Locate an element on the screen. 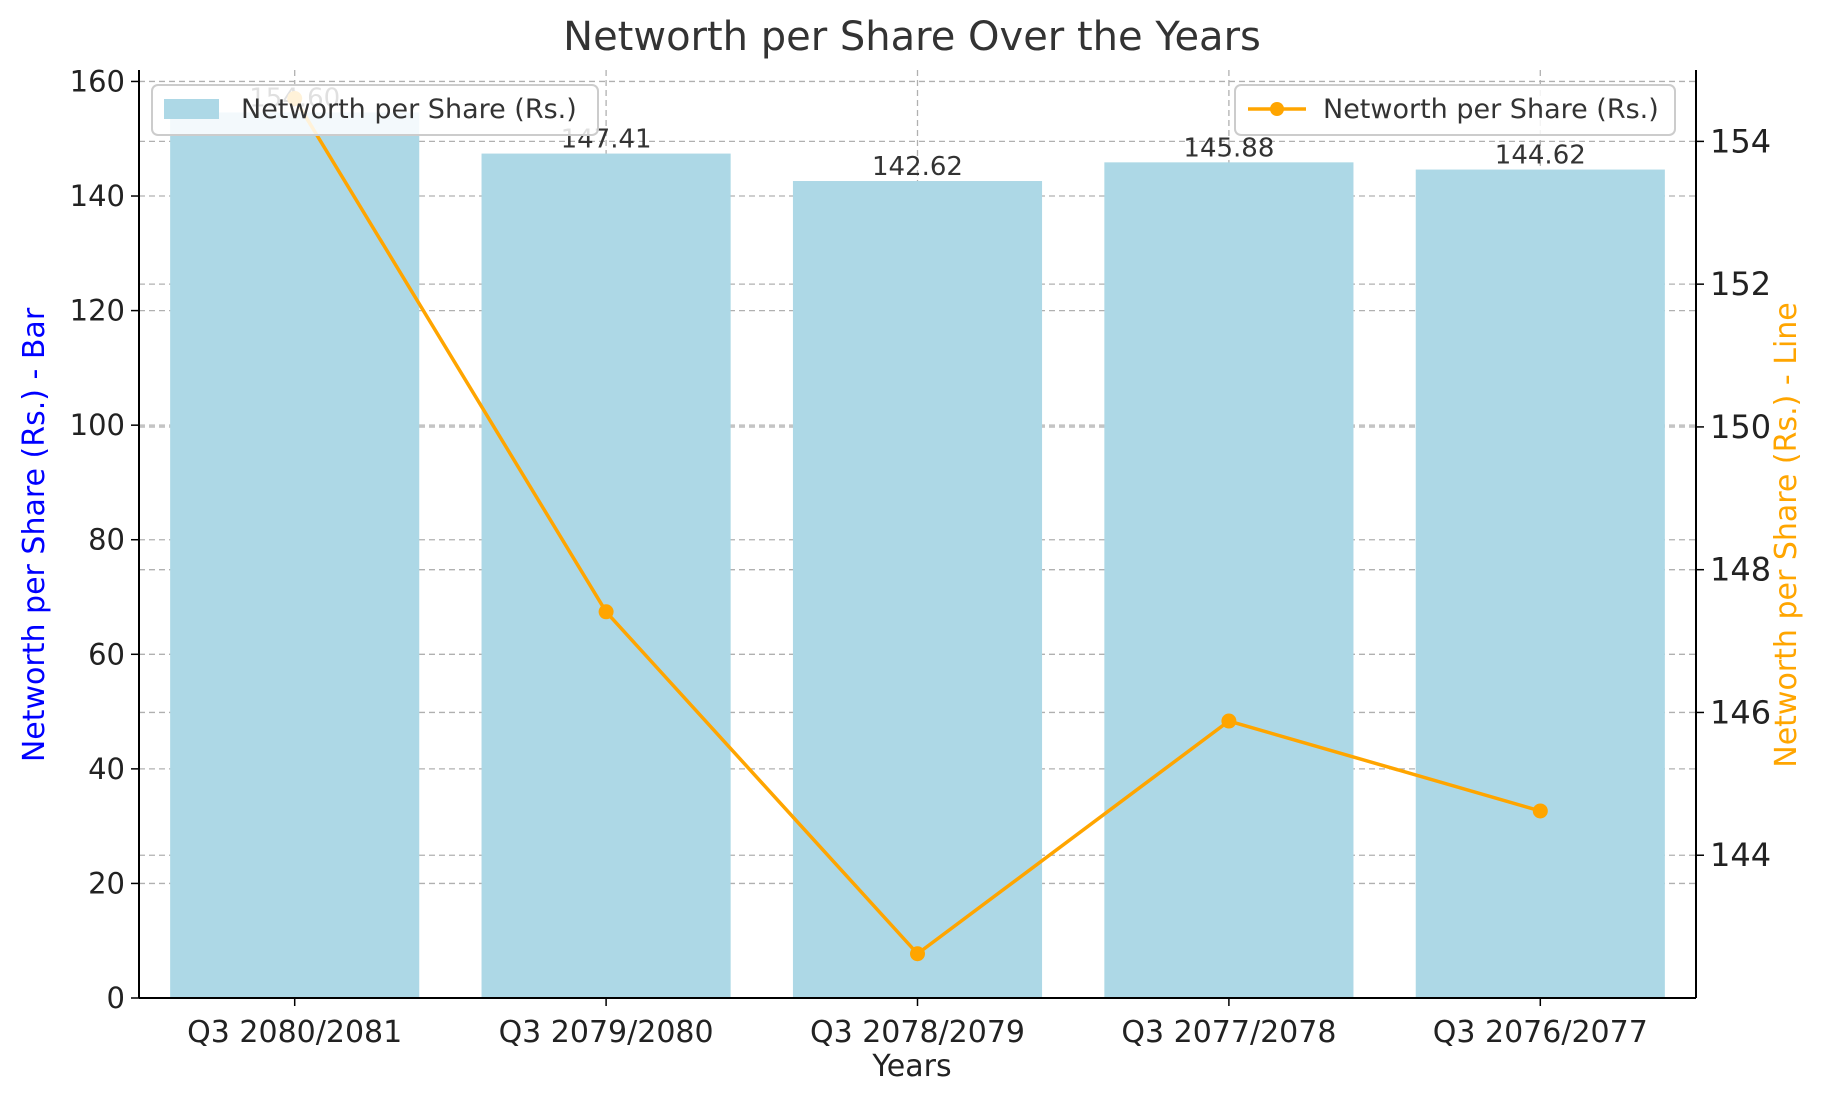 The height and width of the screenshot is (1101, 1825). y-tick-label-right: 154 is located at coordinates (1740, 141).